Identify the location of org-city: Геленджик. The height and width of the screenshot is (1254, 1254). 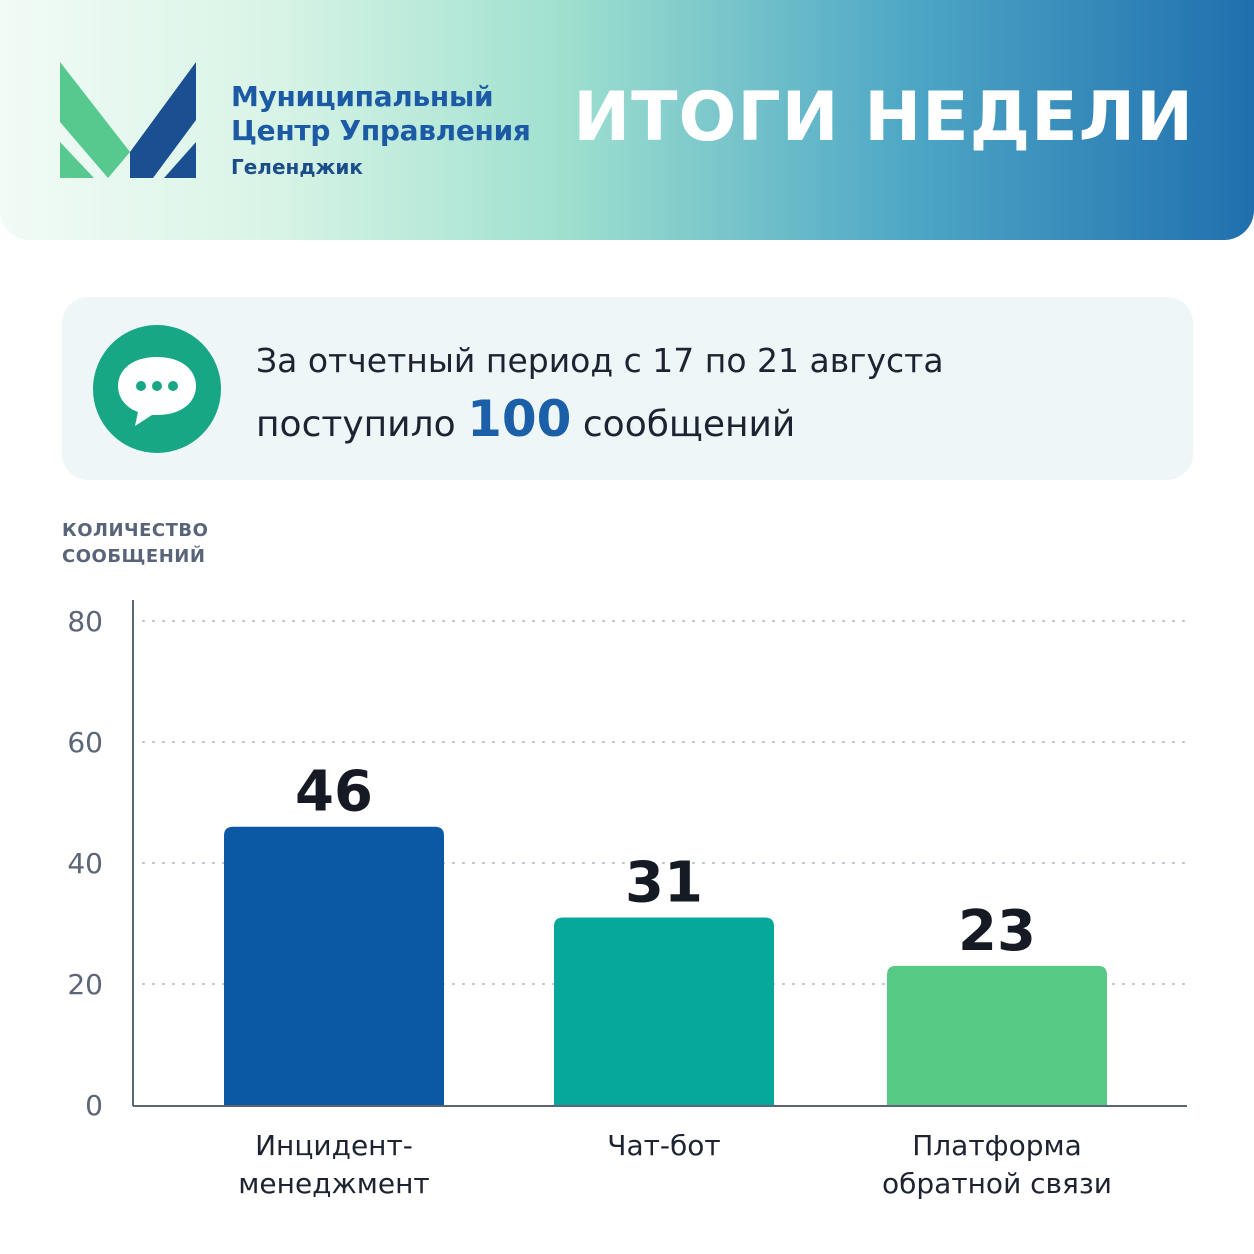
(297, 167).